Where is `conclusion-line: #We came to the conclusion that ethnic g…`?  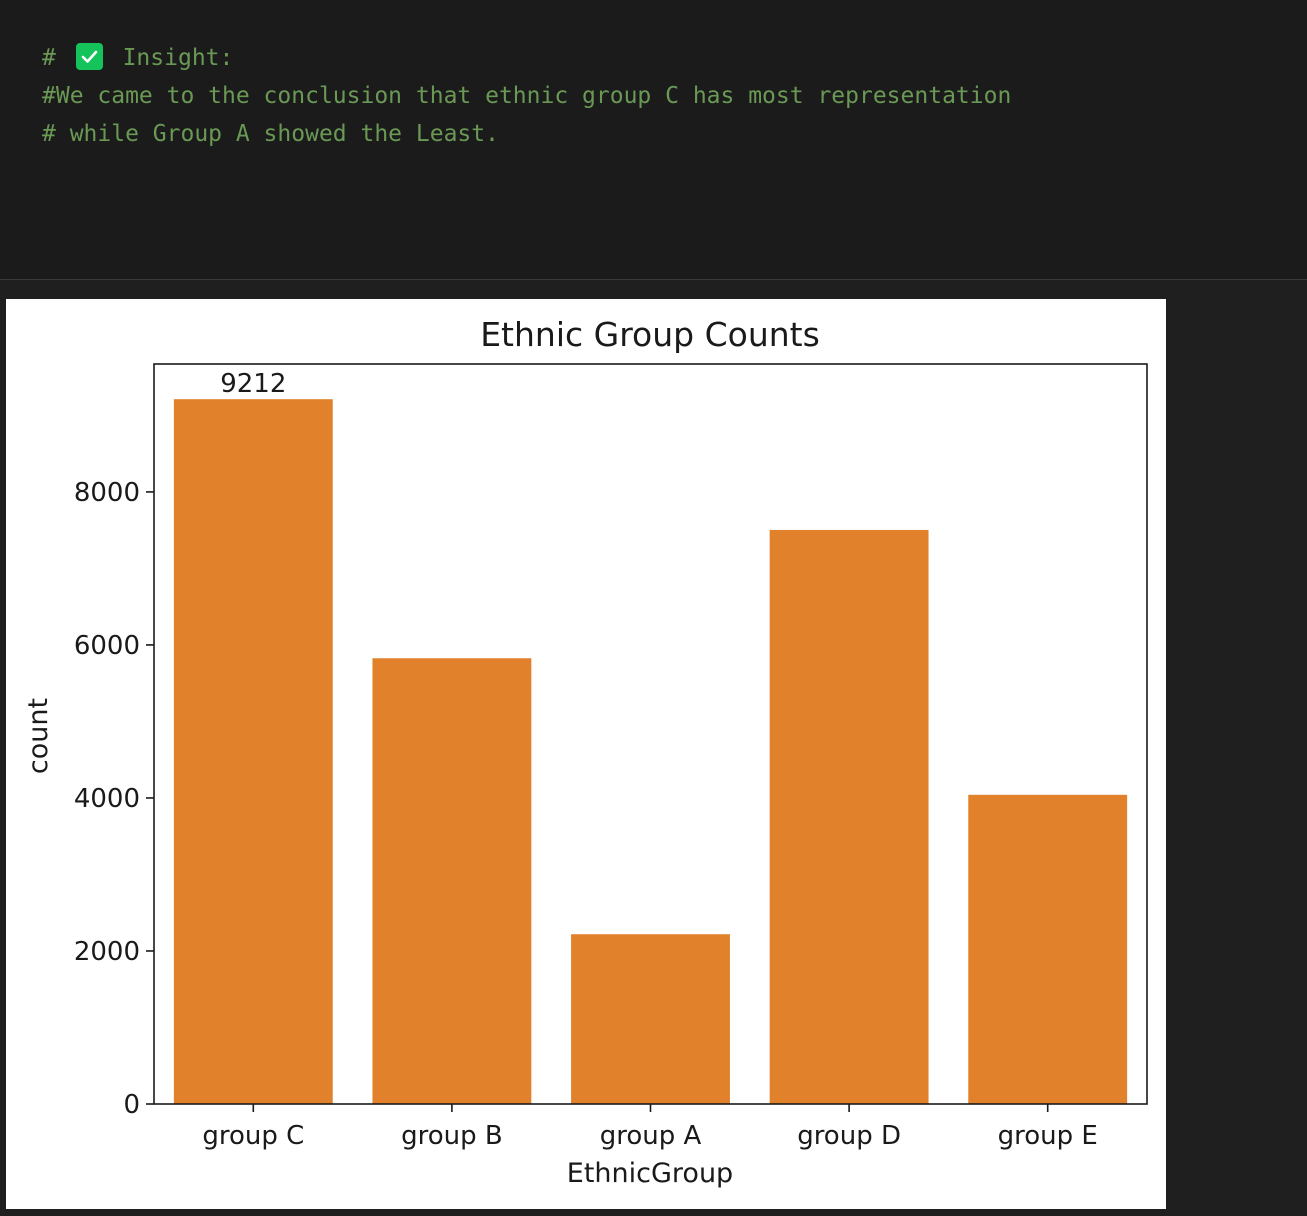
conclusion-line: #We came to the conclusion that ethnic g… is located at coordinates (527, 96).